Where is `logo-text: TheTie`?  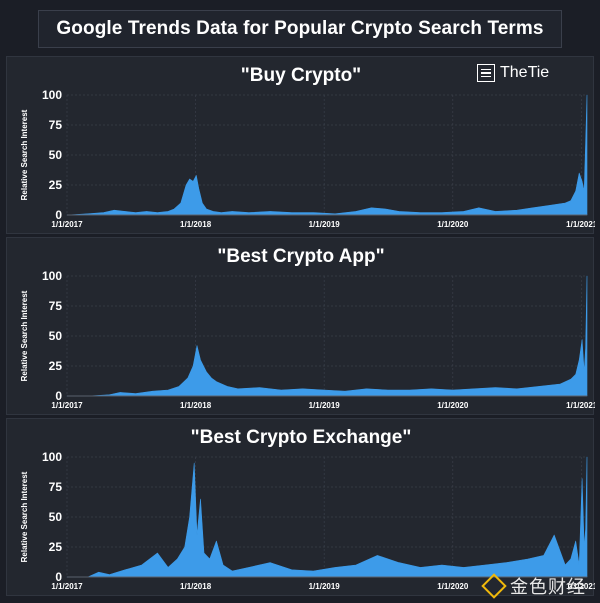
logo-text: TheTie is located at coordinates (525, 72).